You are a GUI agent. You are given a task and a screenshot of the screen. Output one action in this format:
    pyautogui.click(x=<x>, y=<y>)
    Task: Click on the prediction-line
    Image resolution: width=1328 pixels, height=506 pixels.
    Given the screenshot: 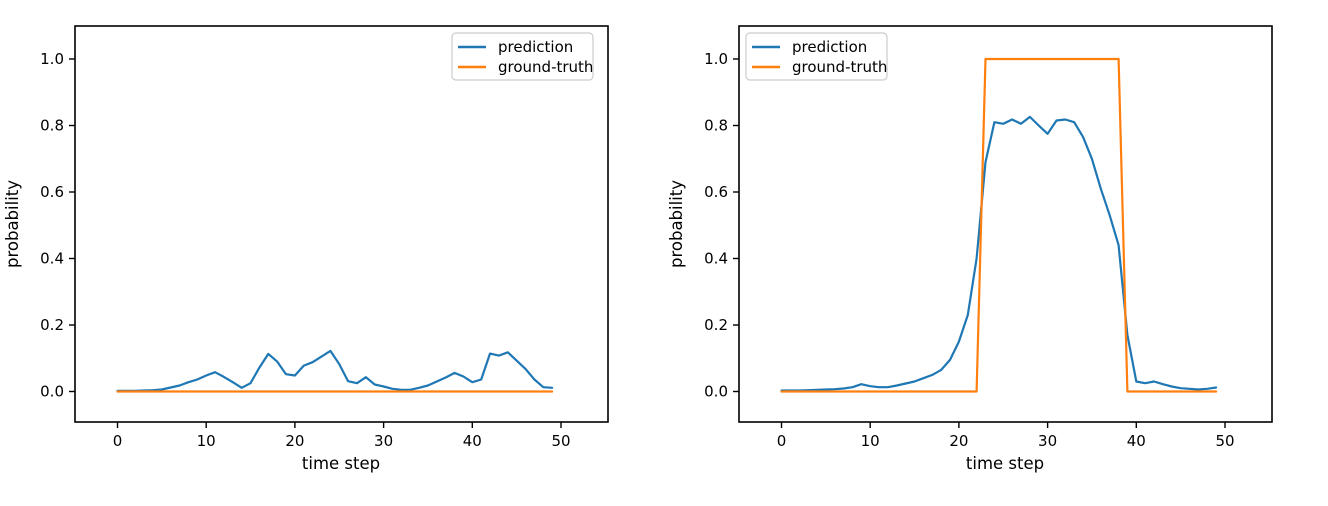 What is the action you would take?
    pyautogui.click(x=335, y=370)
    